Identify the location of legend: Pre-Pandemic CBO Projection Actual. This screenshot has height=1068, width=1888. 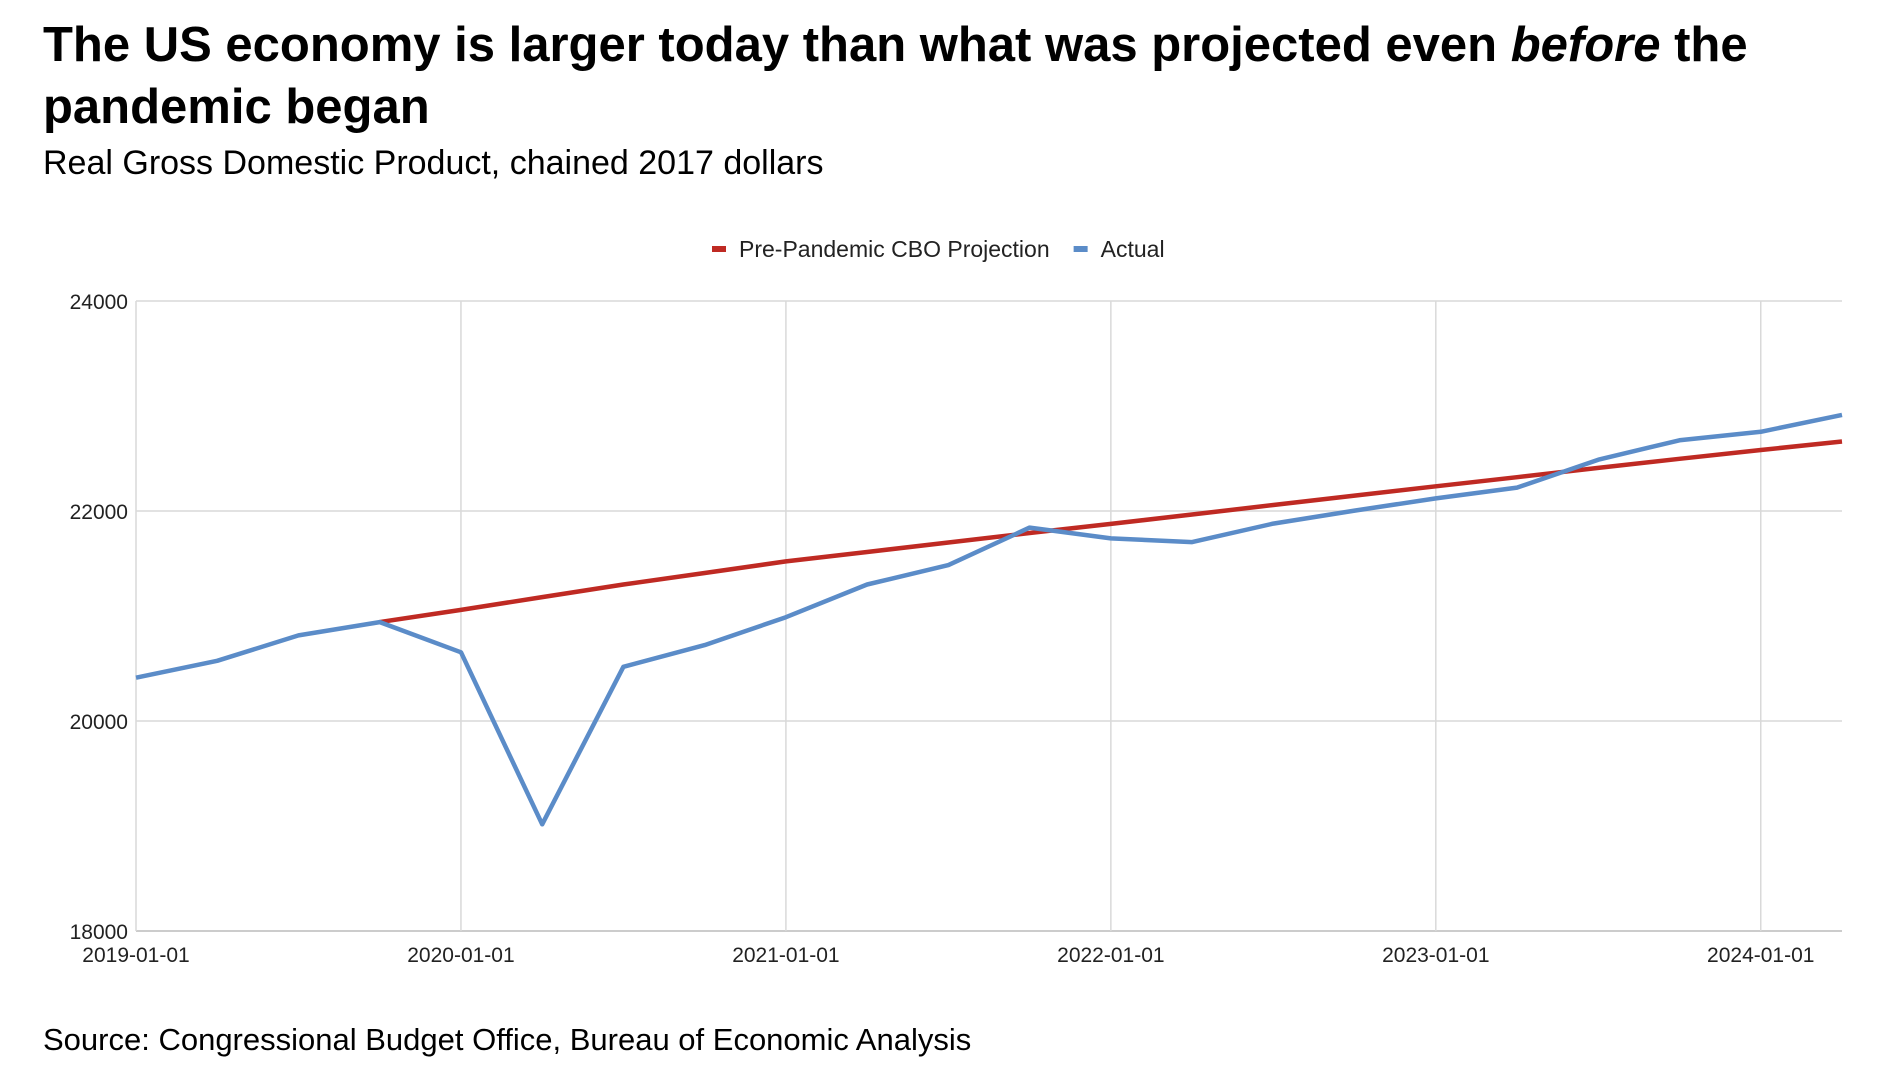
(938, 249).